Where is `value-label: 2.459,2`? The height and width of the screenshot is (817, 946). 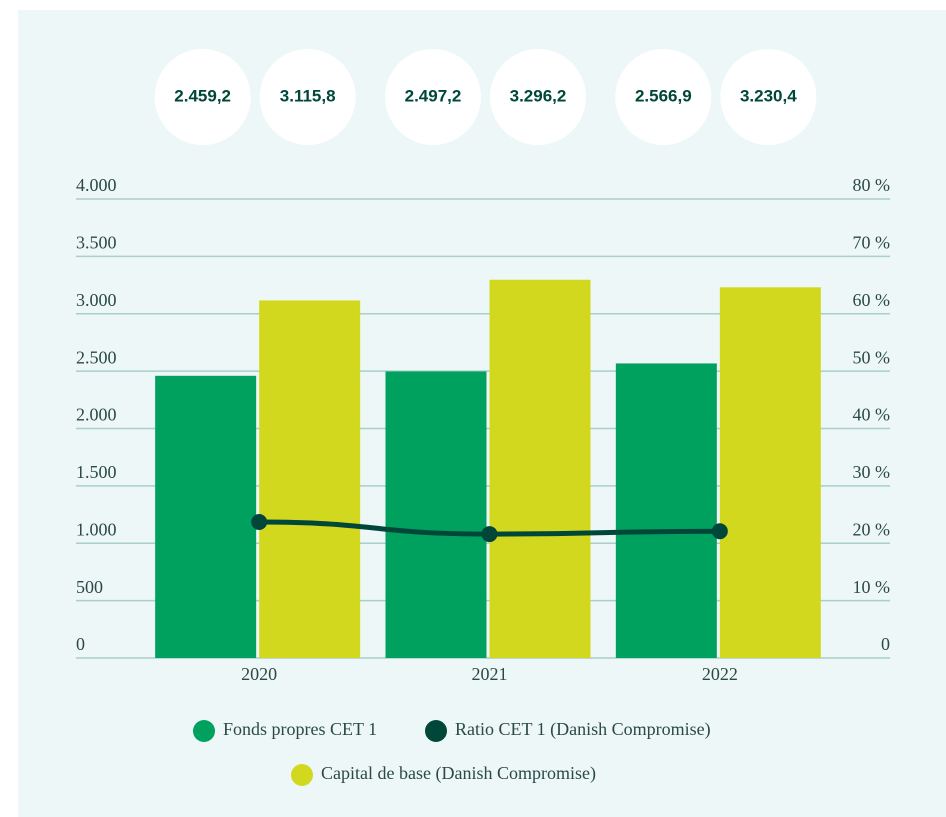 value-label: 2.459,2 is located at coordinates (202, 95).